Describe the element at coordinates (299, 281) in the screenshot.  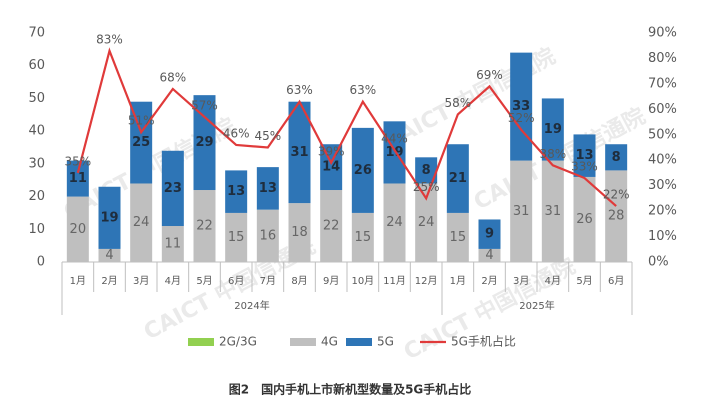
I see `x-tick-label: 8月` at that location.